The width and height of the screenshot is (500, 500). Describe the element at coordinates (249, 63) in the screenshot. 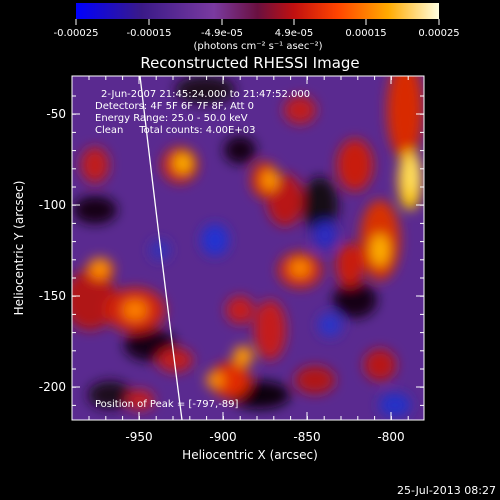

I see `plot-title: Reconstructed RHESSI Image` at that location.